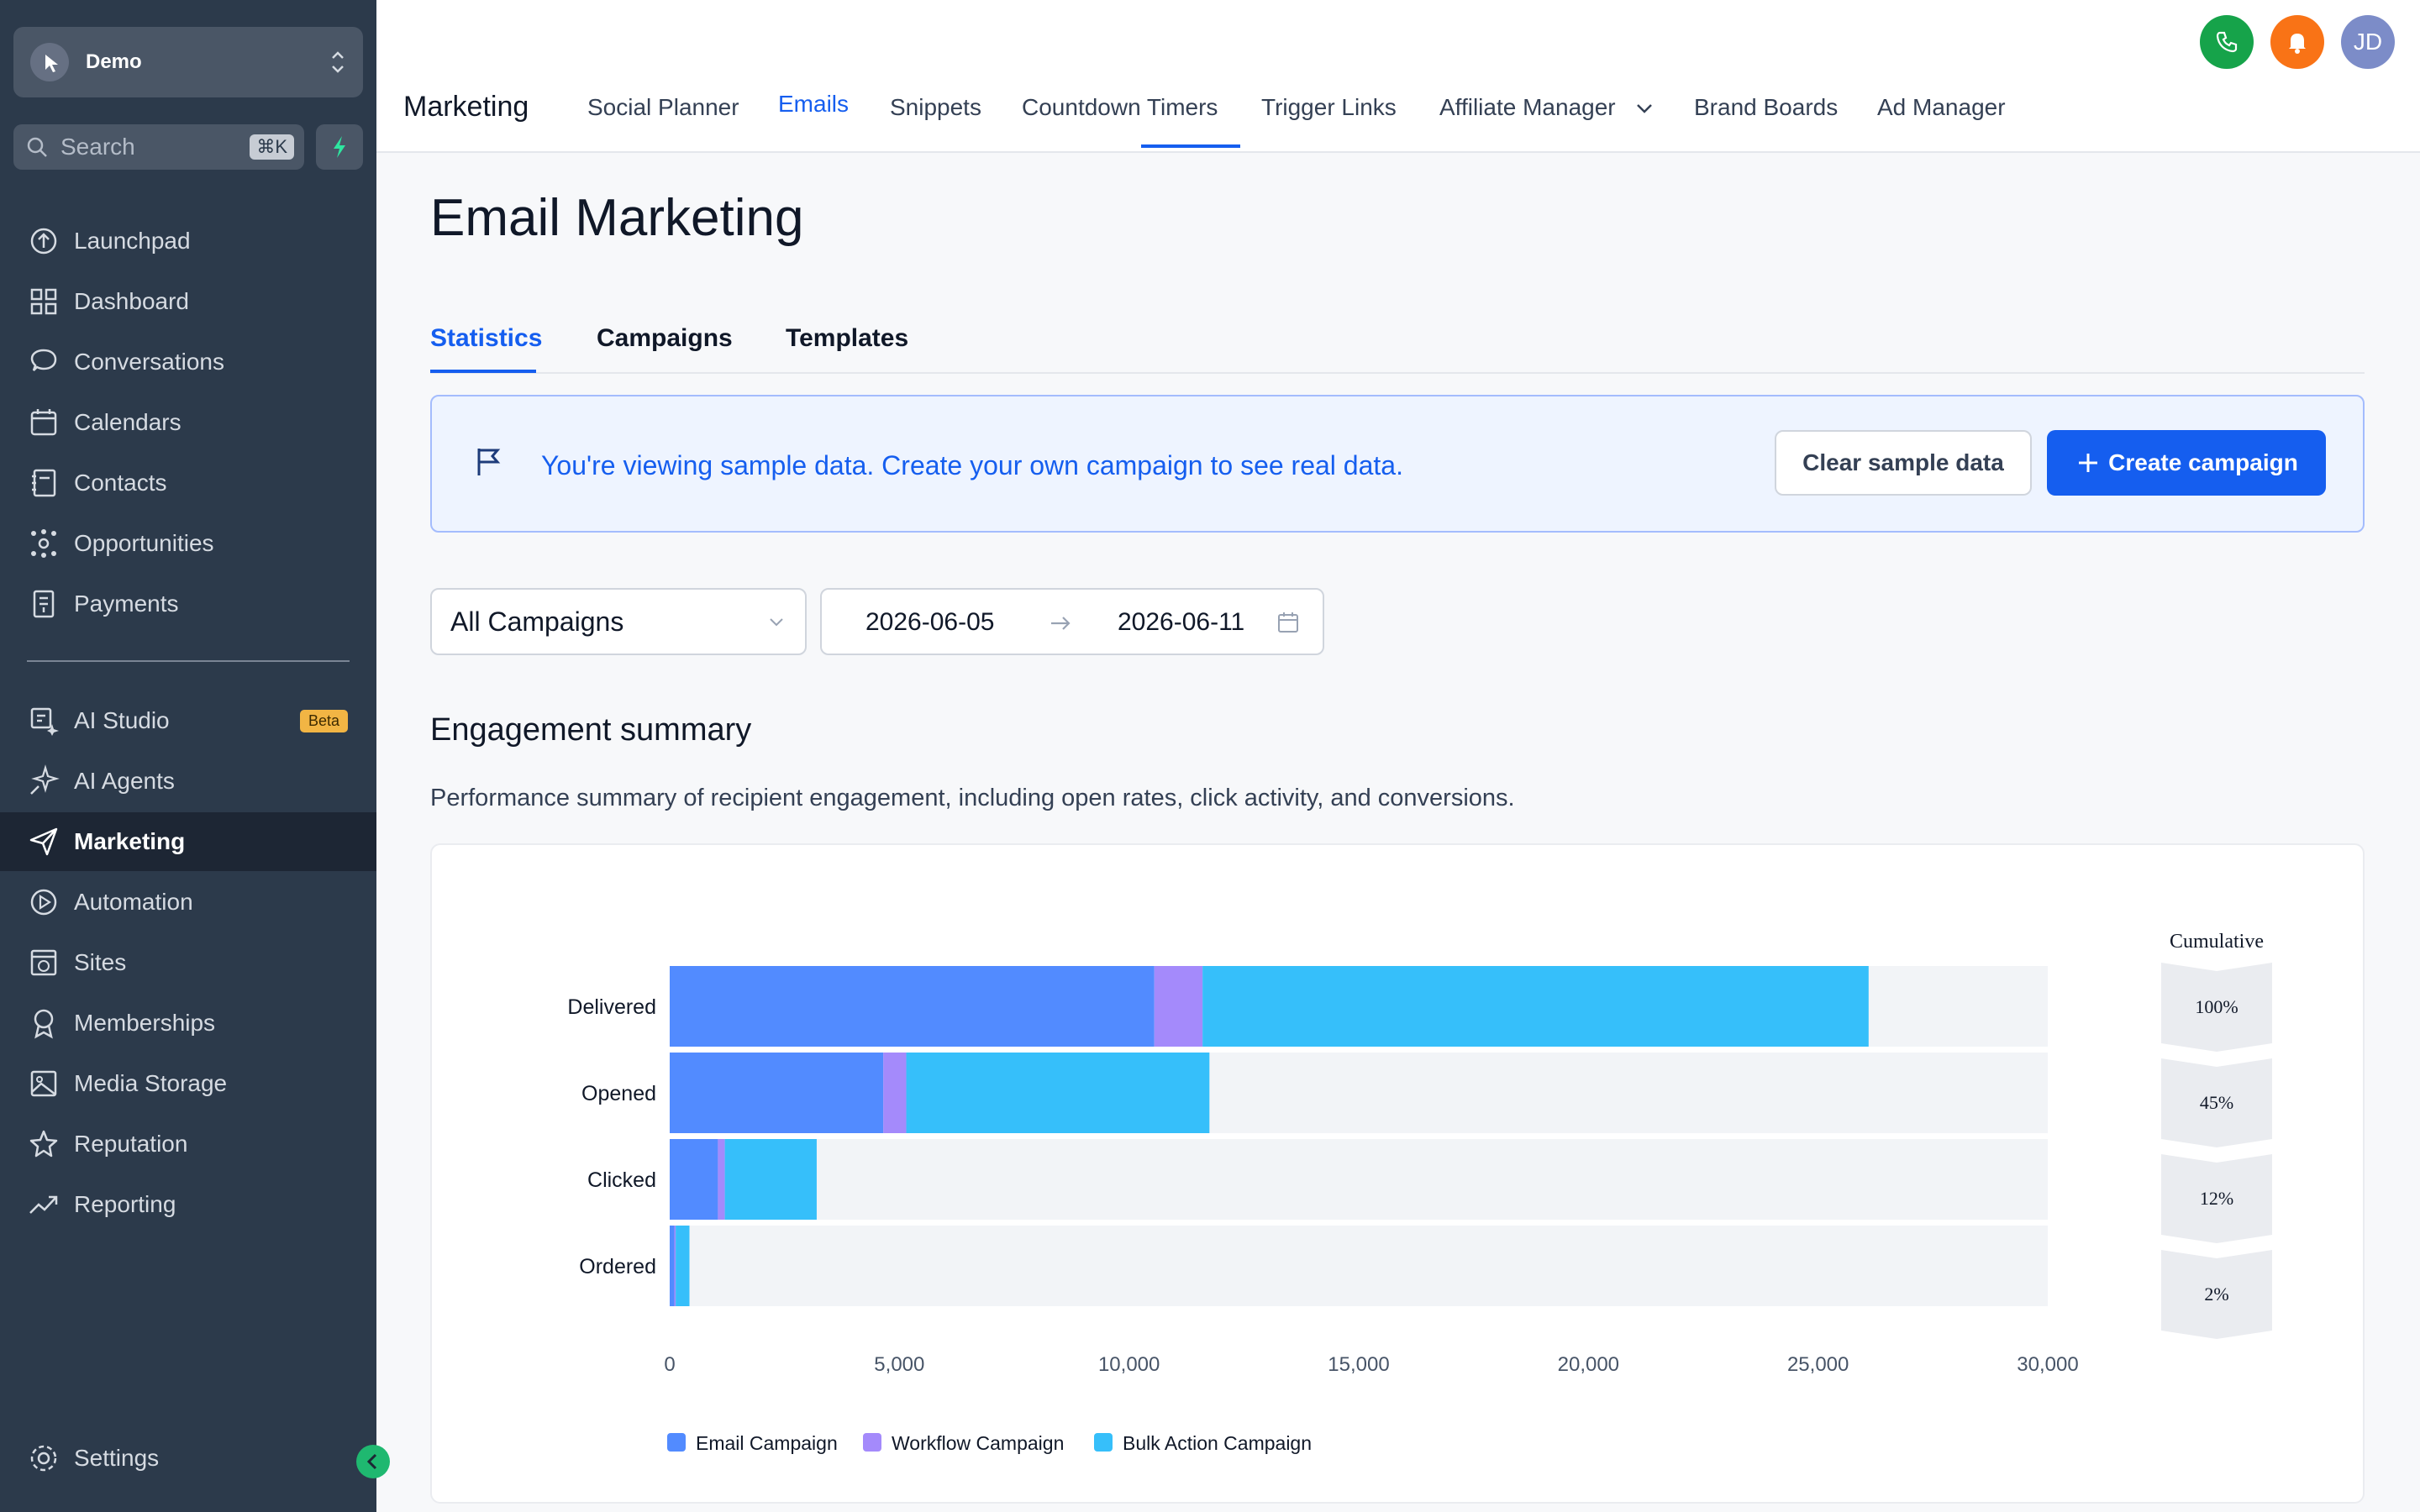 The image size is (2420, 1512). I want to click on sidebar-item-reporting: Reporting, so click(188, 1204).